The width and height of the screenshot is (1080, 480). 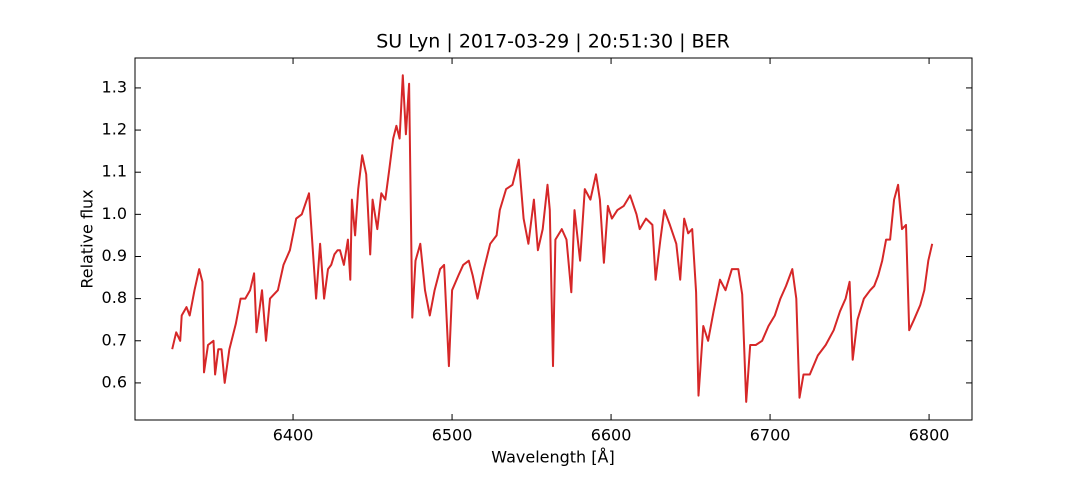 What do you see at coordinates (114, 297) in the screenshot?
I see `y-tick-label: 0.8` at bounding box center [114, 297].